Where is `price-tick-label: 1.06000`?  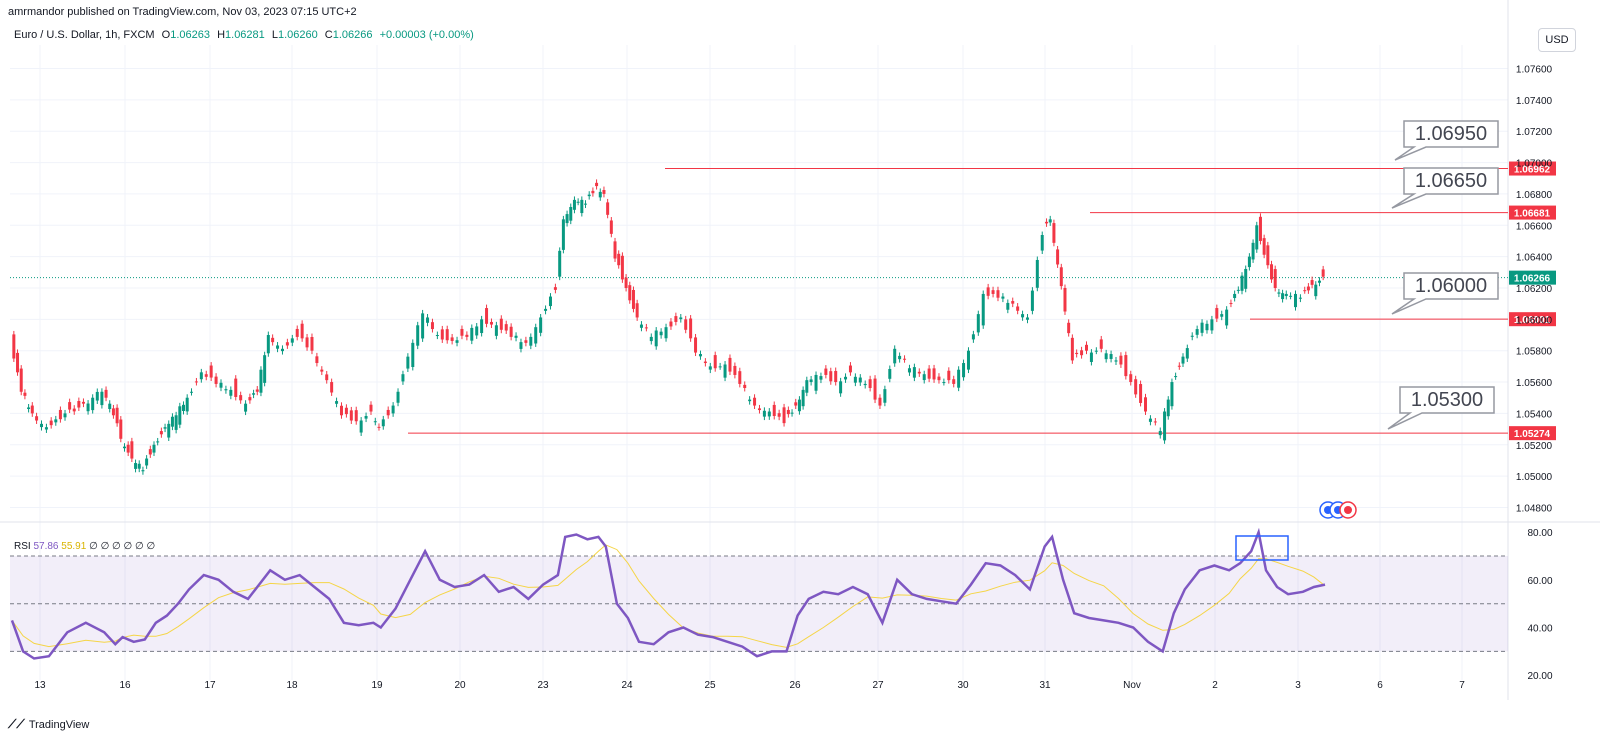 price-tick-label: 1.06000 is located at coordinates (1534, 320).